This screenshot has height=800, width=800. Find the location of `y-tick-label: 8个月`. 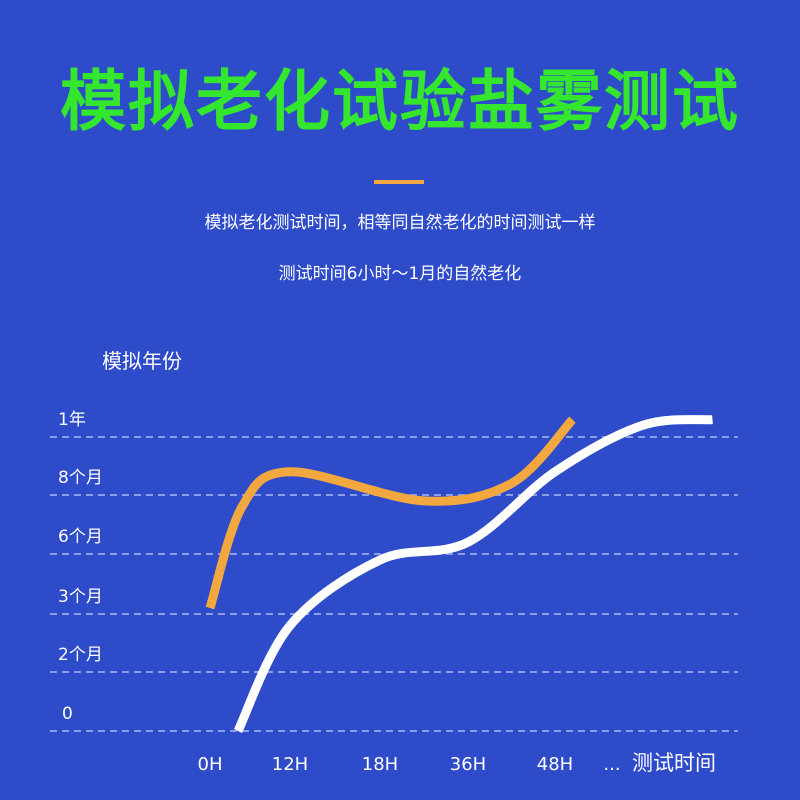

y-tick-label: 8个月 is located at coordinates (80, 478).